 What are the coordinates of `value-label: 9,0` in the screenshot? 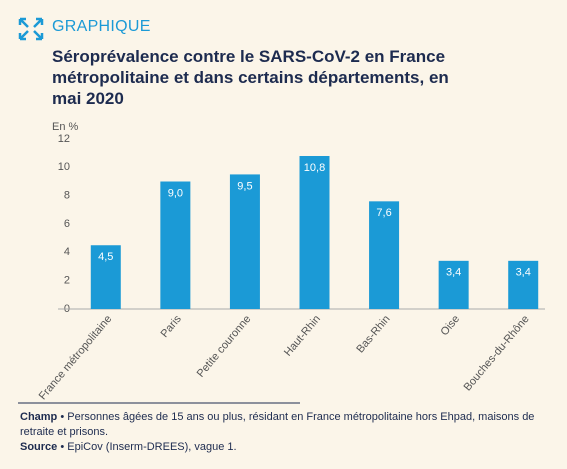 It's located at (175, 193).